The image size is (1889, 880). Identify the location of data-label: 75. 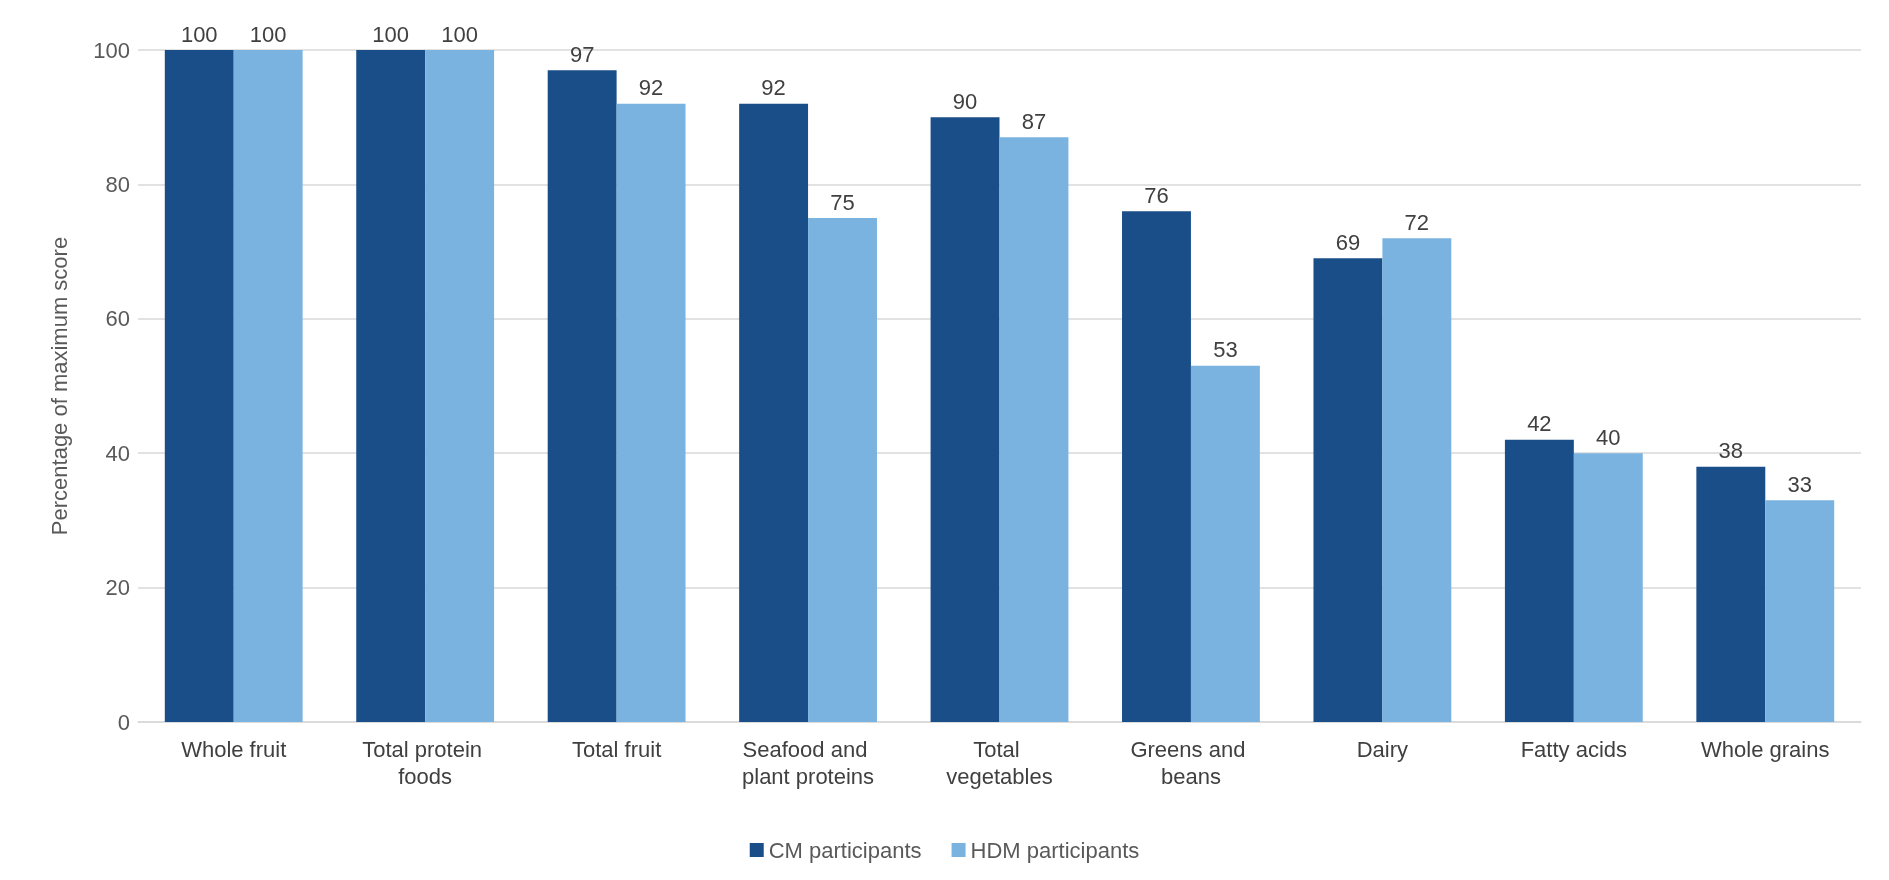
(842, 202).